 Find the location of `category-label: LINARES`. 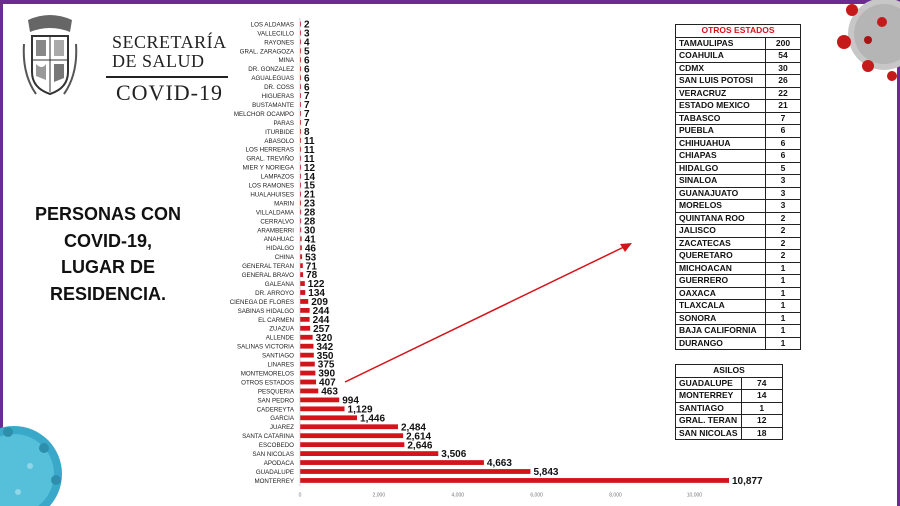

category-label: LINARES is located at coordinates (281, 365).